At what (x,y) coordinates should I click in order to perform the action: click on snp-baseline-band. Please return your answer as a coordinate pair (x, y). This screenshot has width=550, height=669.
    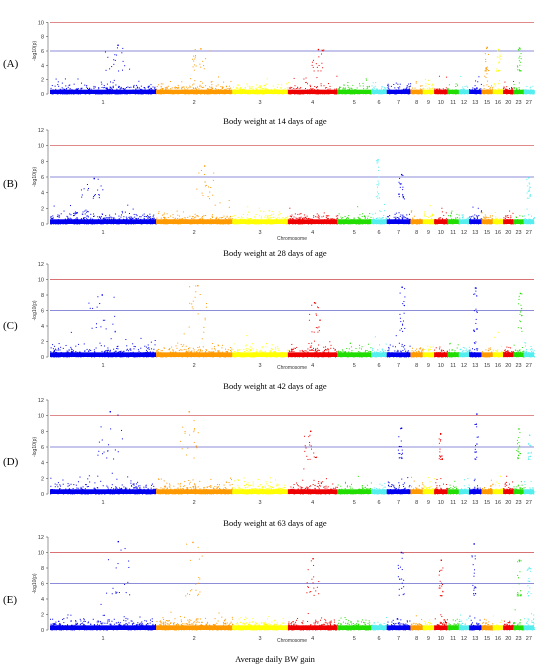
    Looking at the image, I should click on (441, 91).